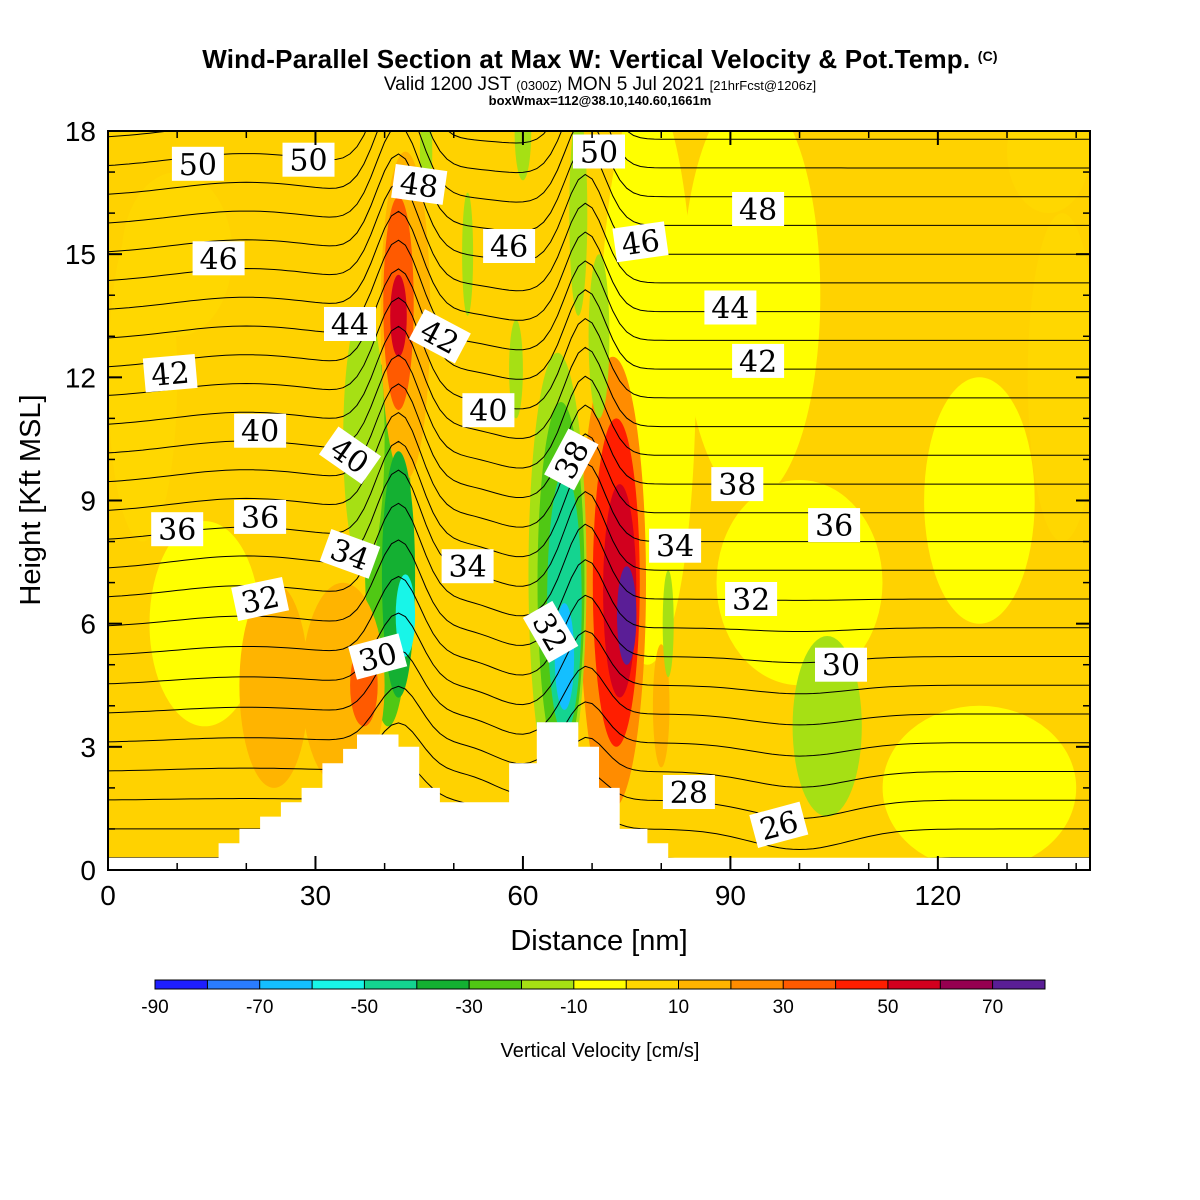 This screenshot has width=1200, height=1200. I want to click on copyright-mark: (C), so click(987, 56).